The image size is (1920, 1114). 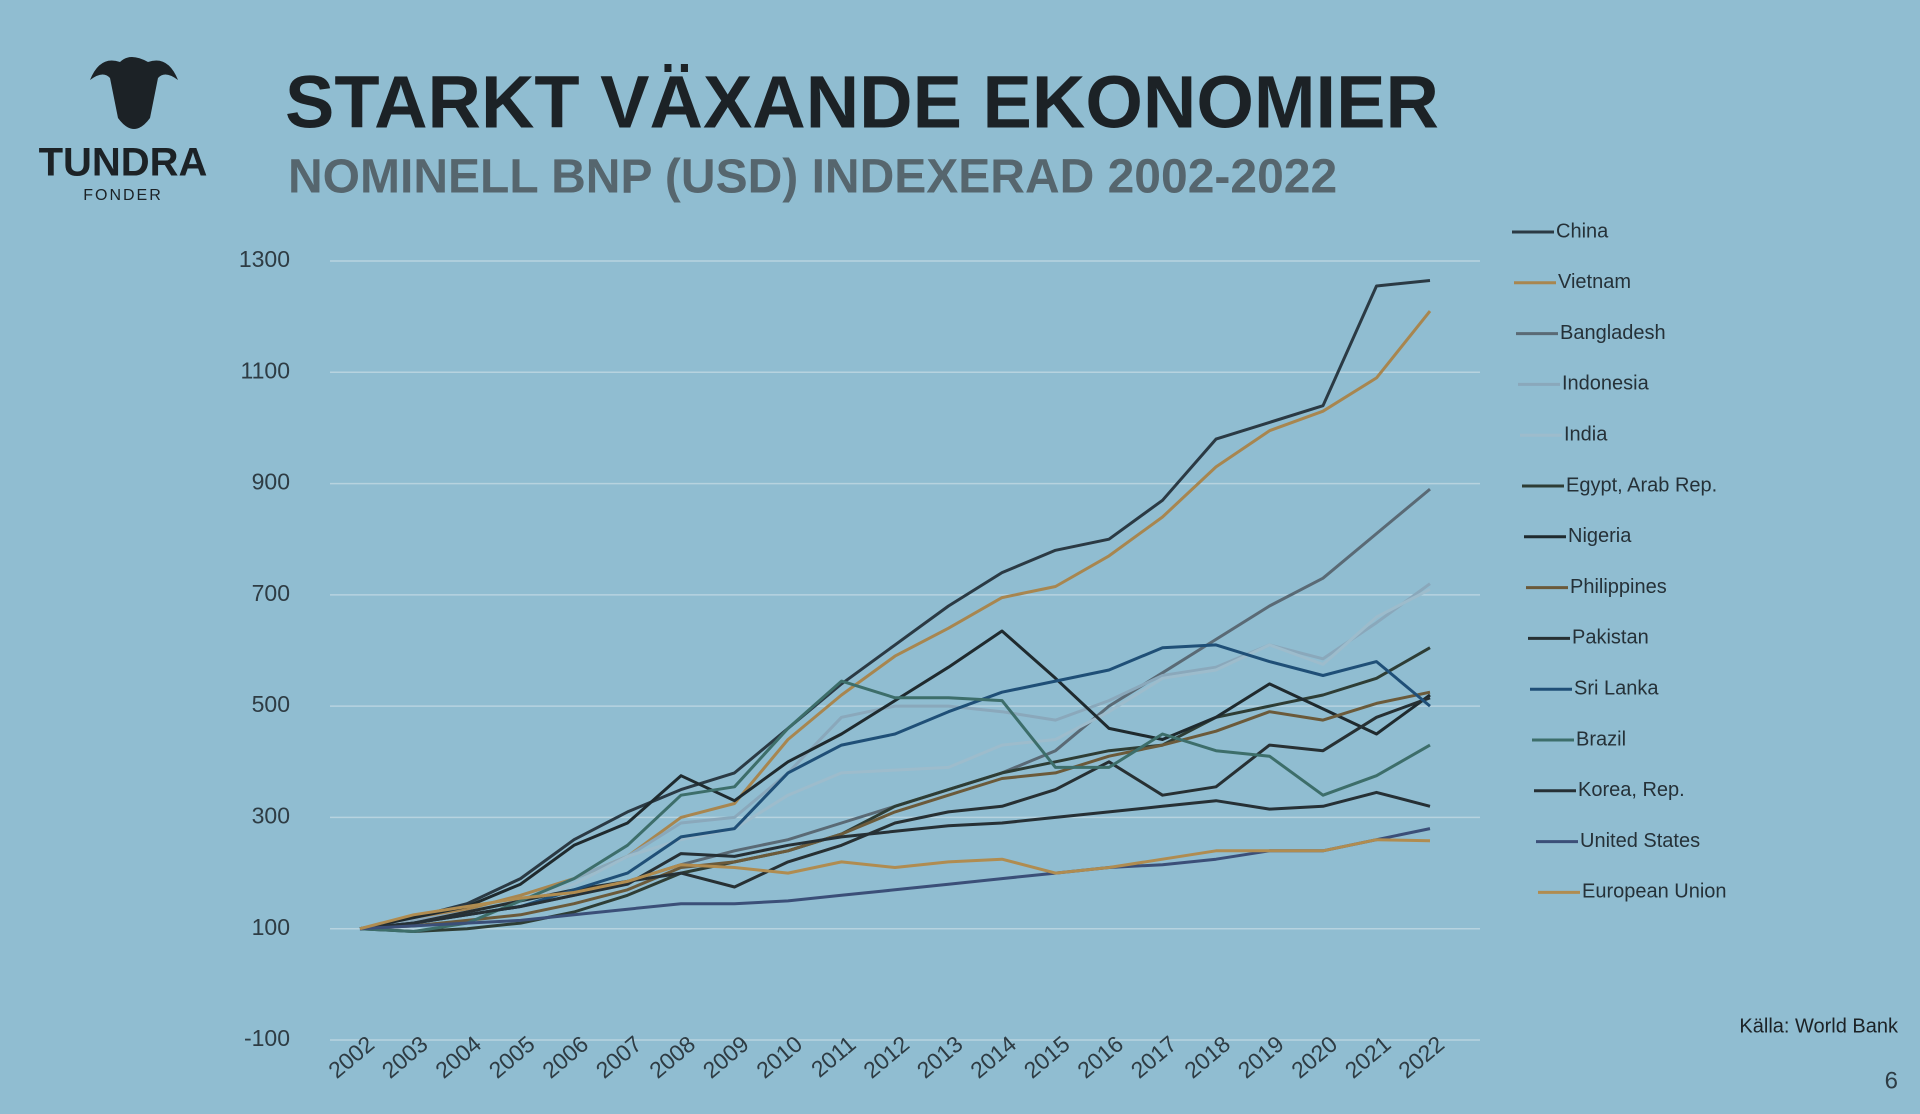 I want to click on logo-icon, so click(x=134, y=93).